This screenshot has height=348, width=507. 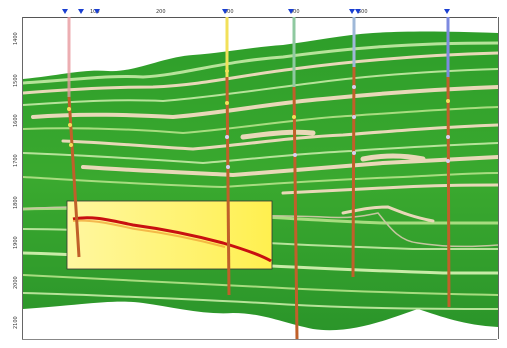 I want to click on left-tick: 1600, so click(x=16, y=120).